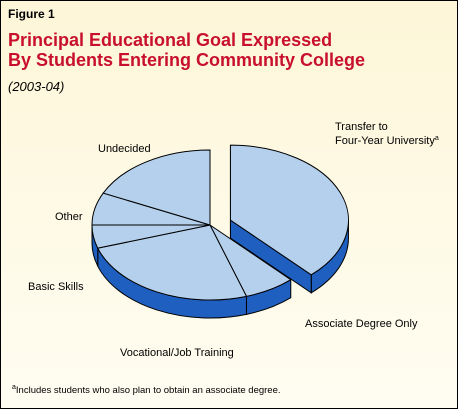 This screenshot has width=458, height=409. I want to click on slice-label: Basic Skills, so click(56, 287).